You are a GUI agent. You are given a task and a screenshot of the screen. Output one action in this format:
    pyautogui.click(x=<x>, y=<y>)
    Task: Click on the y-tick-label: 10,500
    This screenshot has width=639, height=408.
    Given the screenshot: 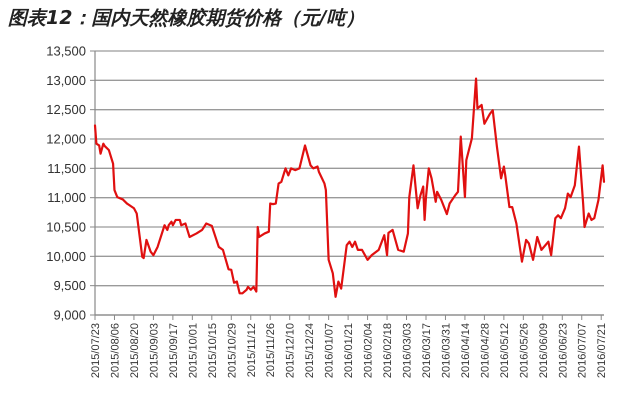 What is the action you would take?
    pyautogui.click(x=66, y=227)
    